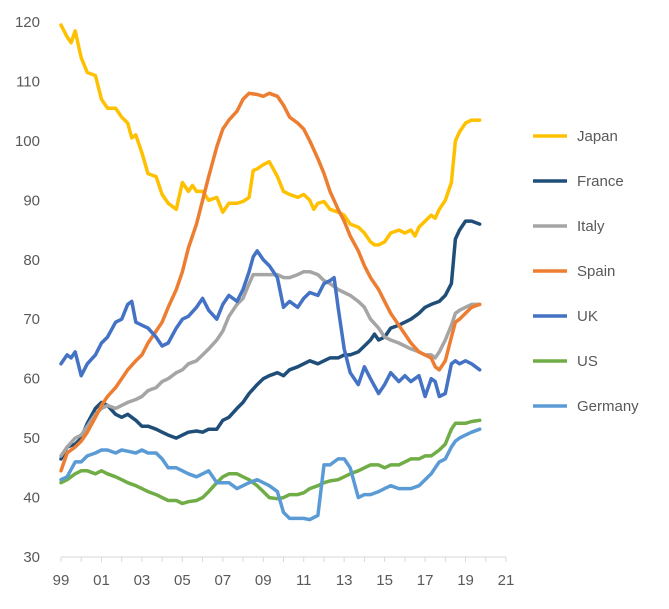 This screenshot has width=669, height=609. What do you see at coordinates (587, 361) in the screenshot?
I see `legend-label: US` at bounding box center [587, 361].